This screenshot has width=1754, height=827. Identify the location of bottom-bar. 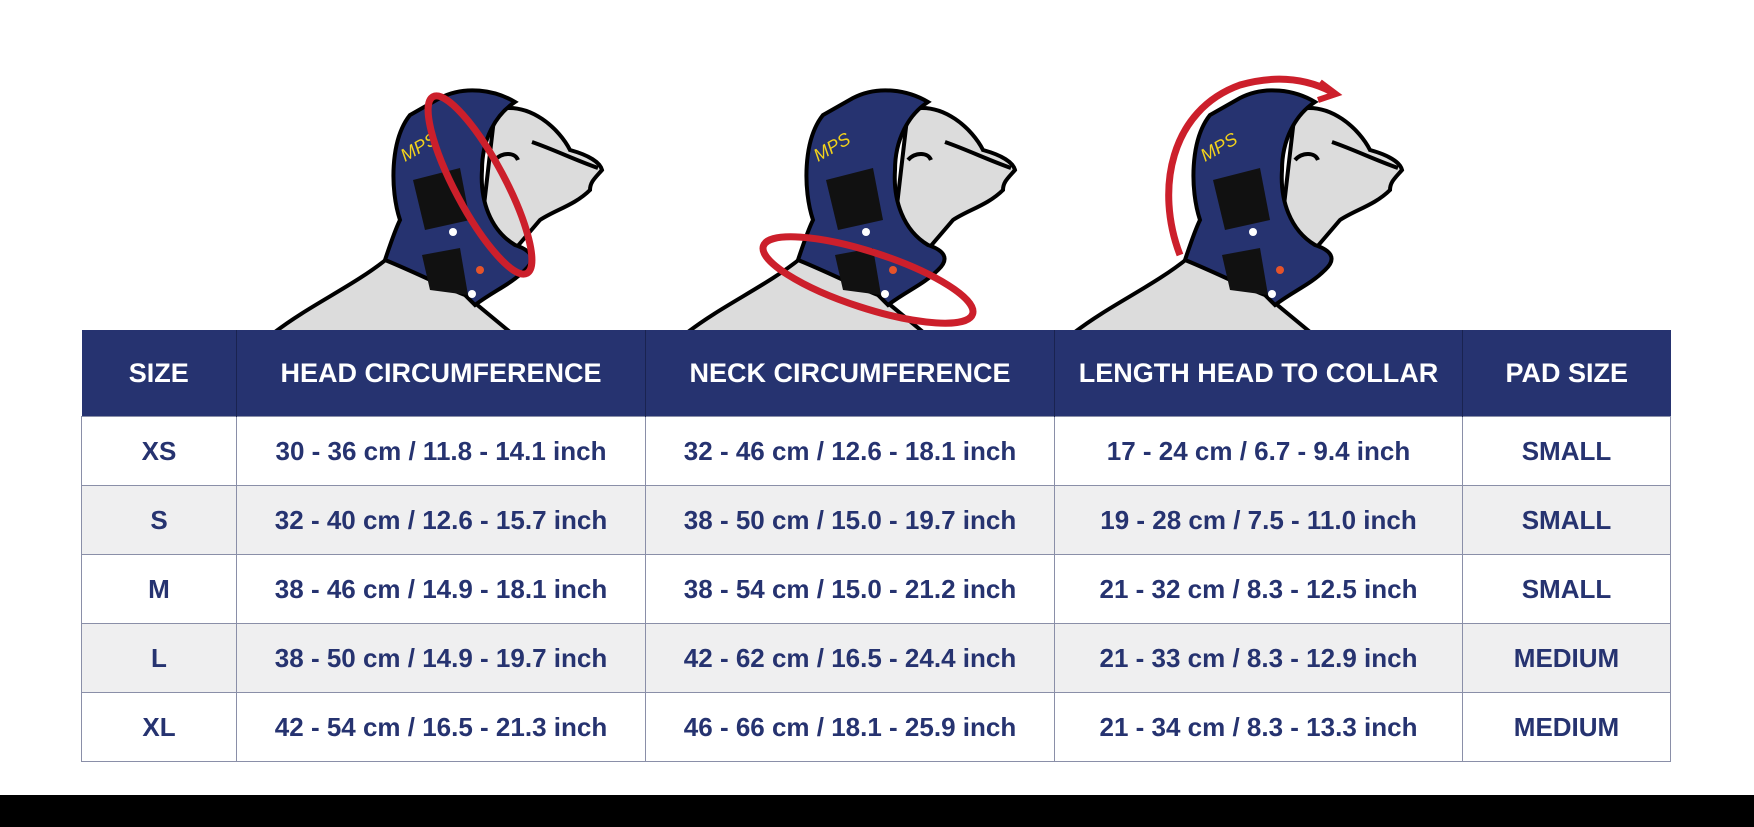
(877, 811).